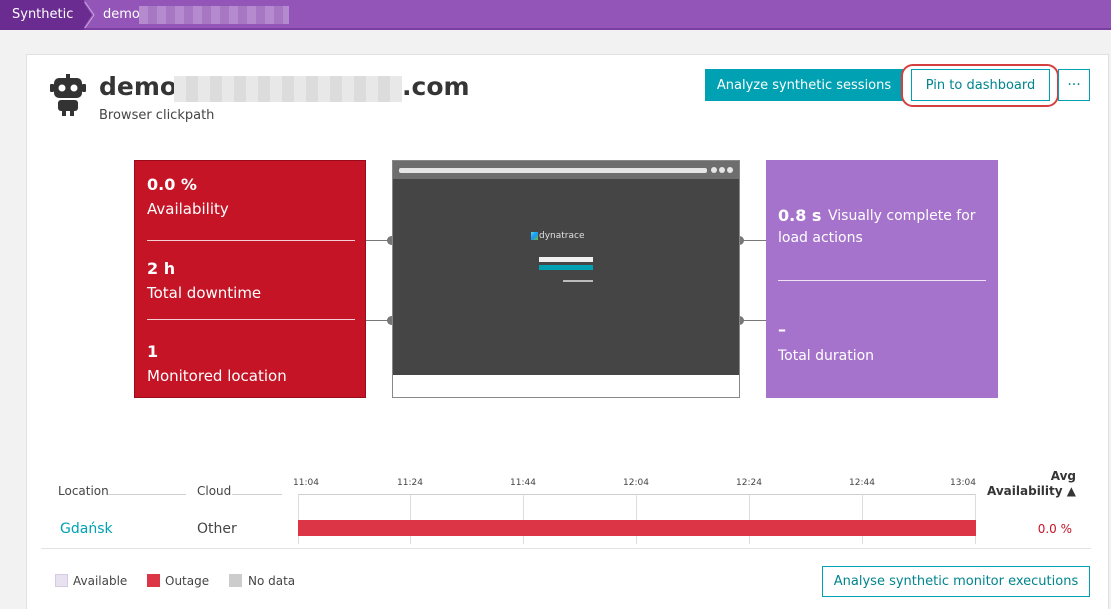 This screenshot has height=609, width=1111. What do you see at coordinates (523, 483) in the screenshot?
I see `time-tick: 11:44` at bounding box center [523, 483].